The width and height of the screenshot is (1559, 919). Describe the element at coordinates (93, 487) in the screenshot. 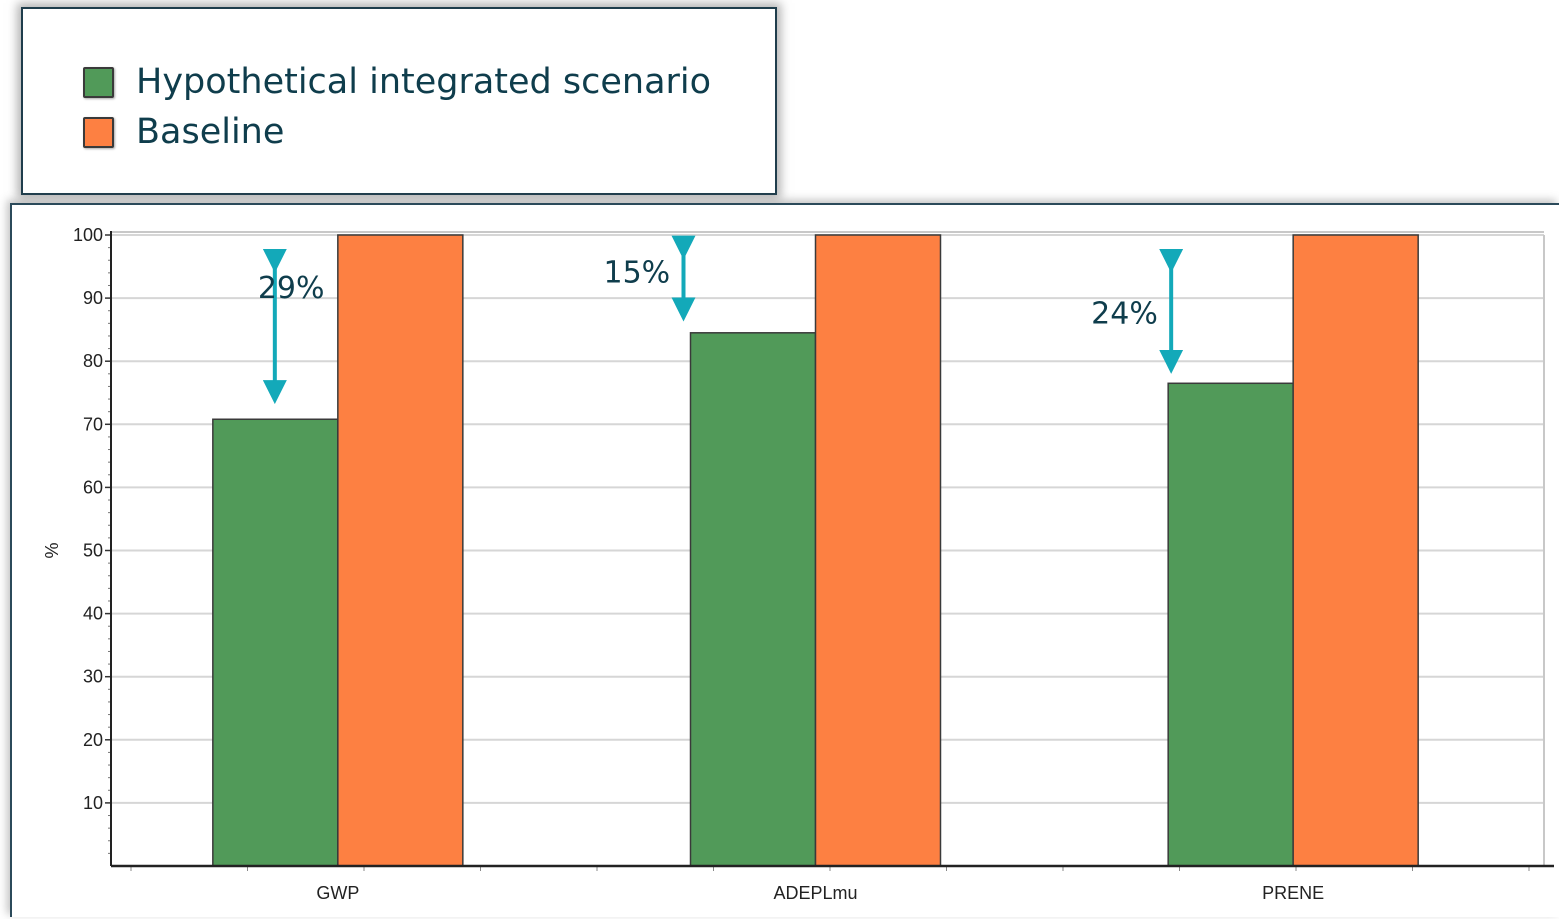

I see `y-tick-label: 60` at that location.